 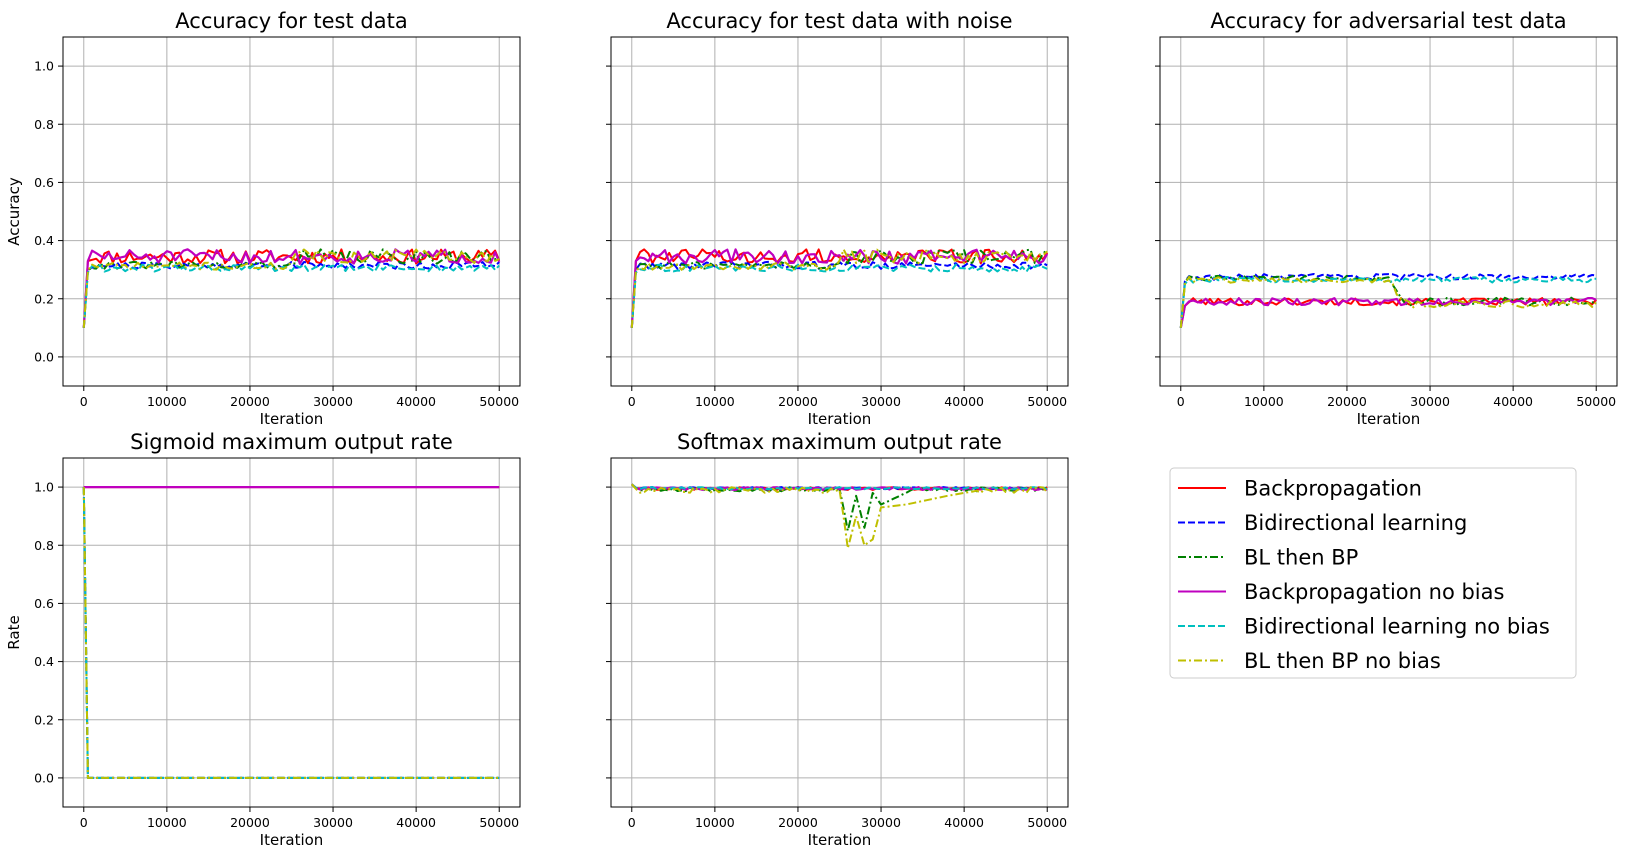 I want to click on legend-label: Backpropagation, so click(x=1333, y=489).